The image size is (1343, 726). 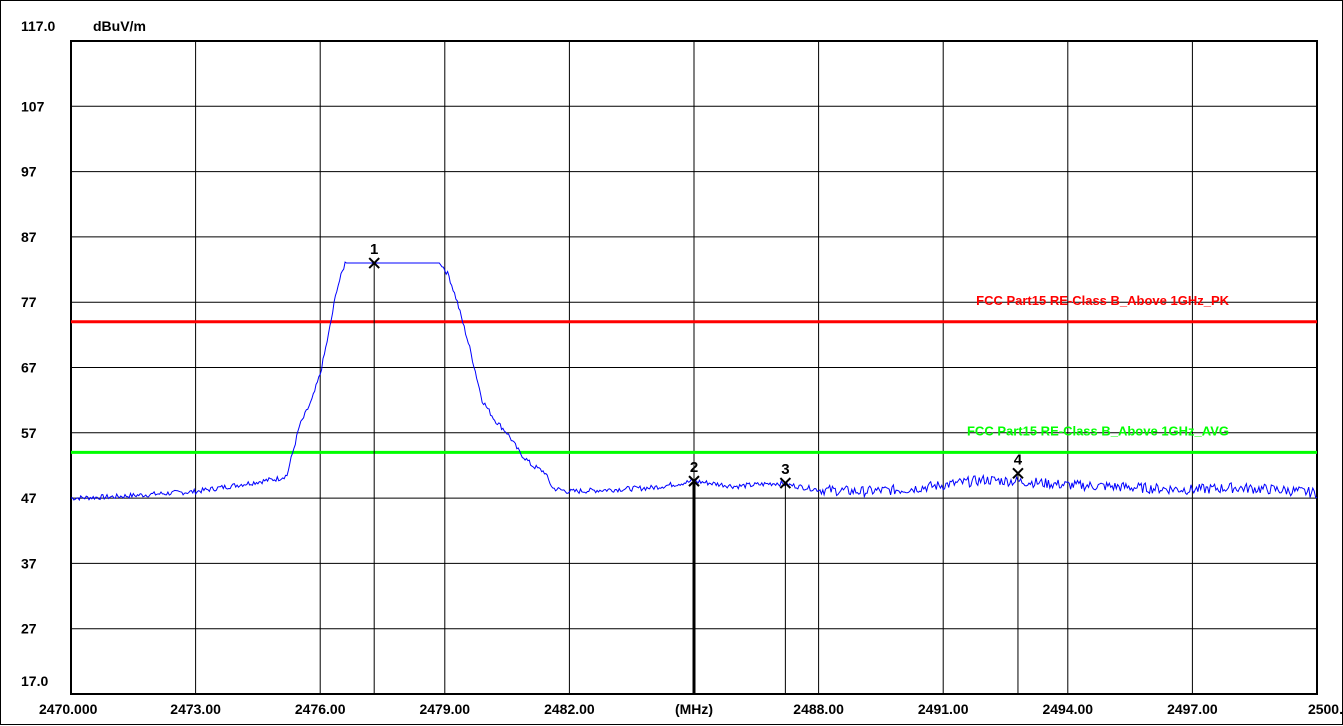 What do you see at coordinates (29, 302) in the screenshot?
I see `y-tick-label: 77` at bounding box center [29, 302].